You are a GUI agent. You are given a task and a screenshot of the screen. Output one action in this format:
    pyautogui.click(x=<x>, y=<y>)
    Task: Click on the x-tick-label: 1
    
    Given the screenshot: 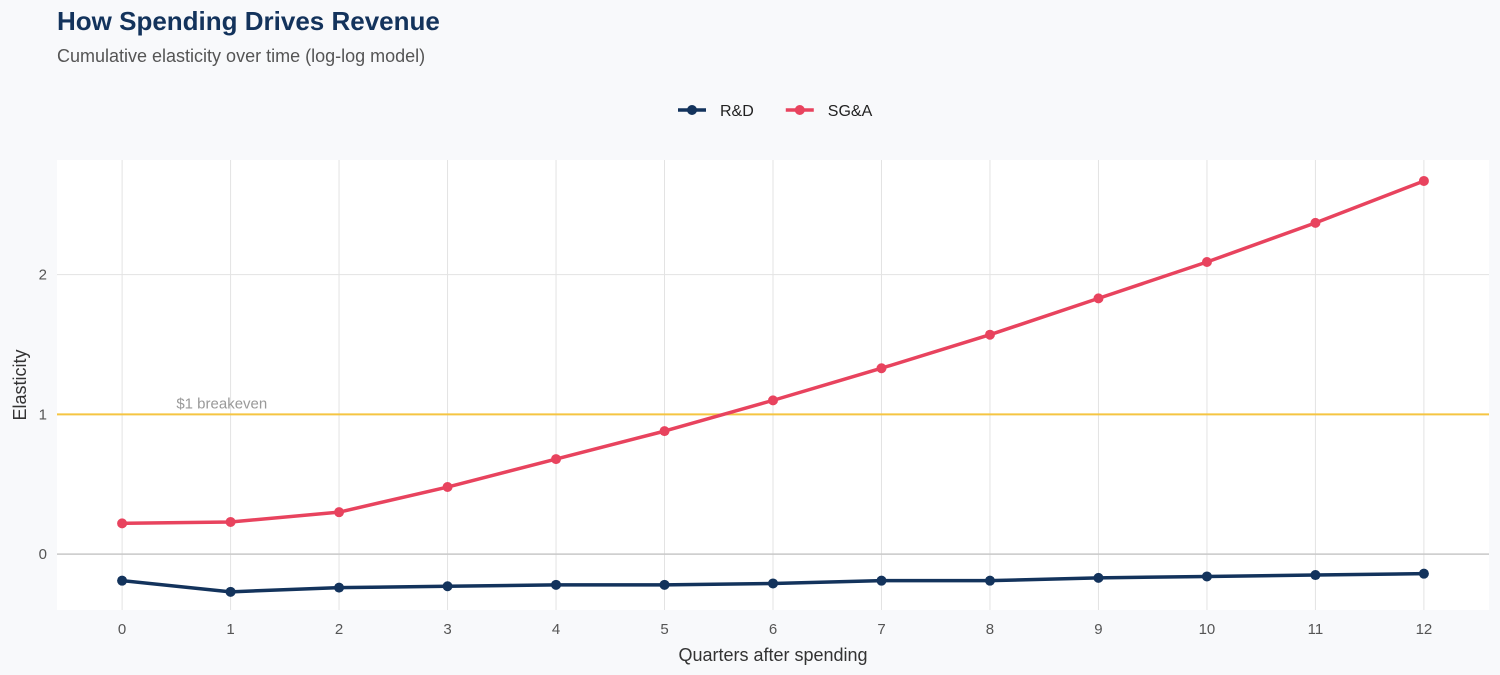 What is the action you would take?
    pyautogui.click(x=230, y=629)
    